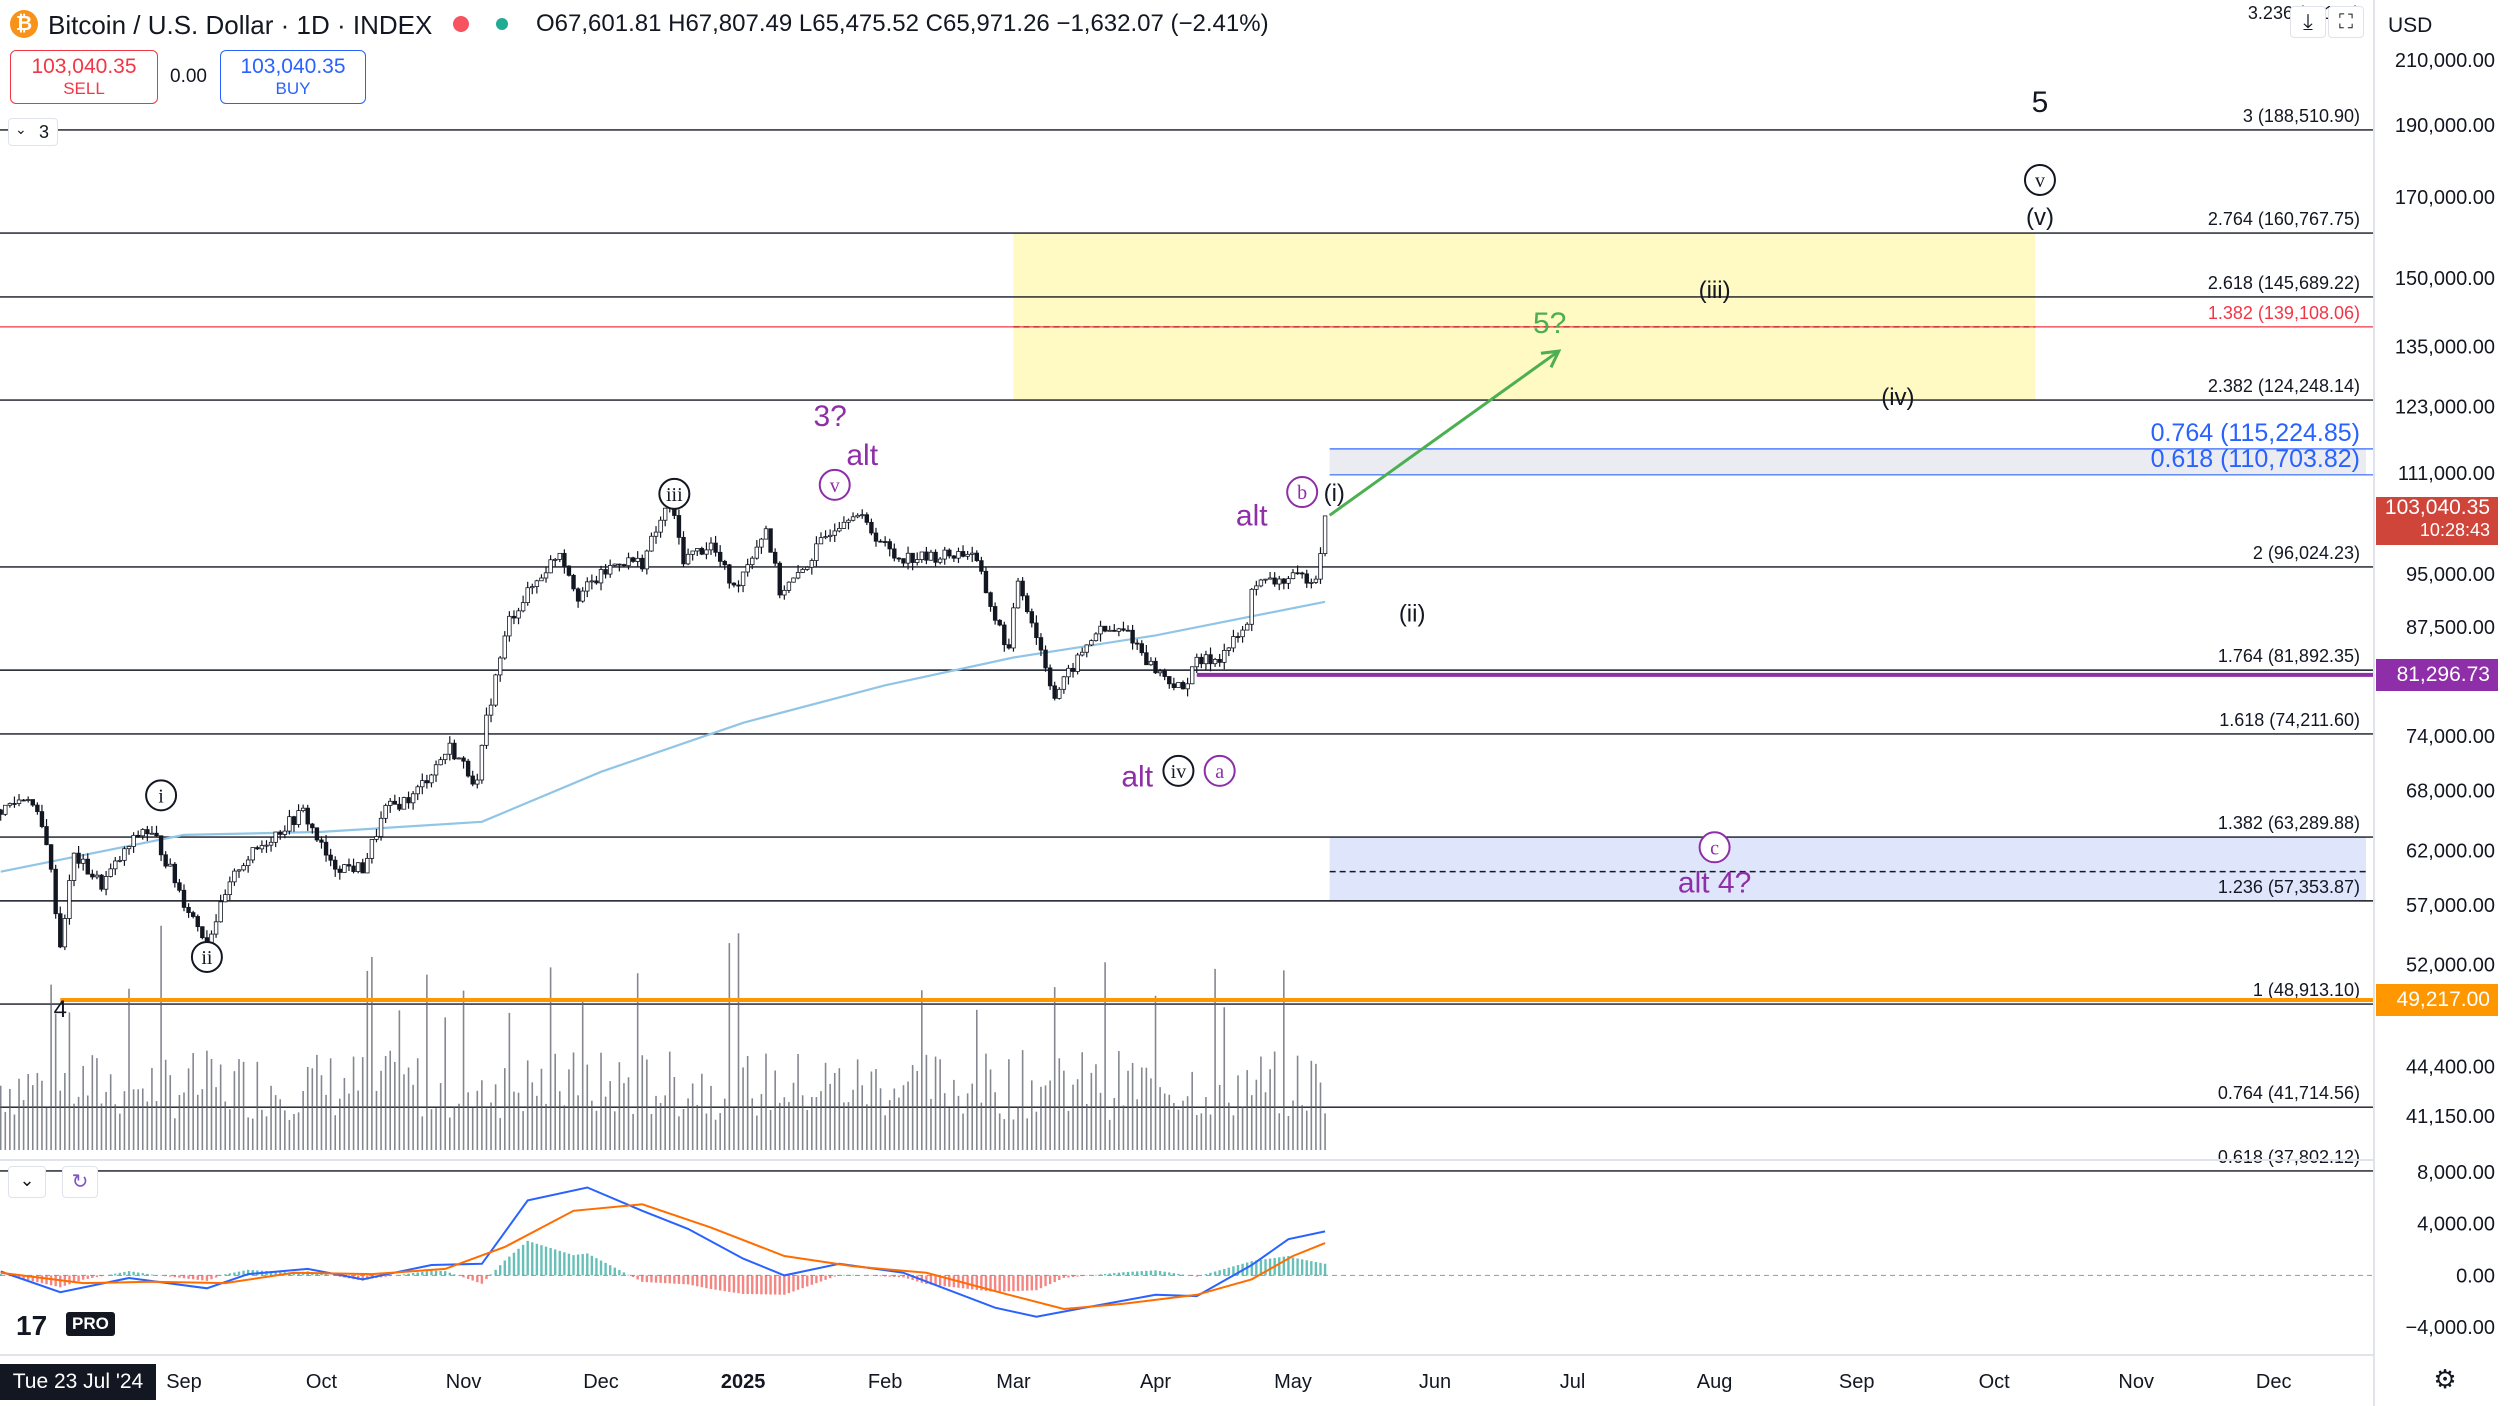  I want to click on macd-y-tick-label: −4,000.00, so click(2450, 1328).